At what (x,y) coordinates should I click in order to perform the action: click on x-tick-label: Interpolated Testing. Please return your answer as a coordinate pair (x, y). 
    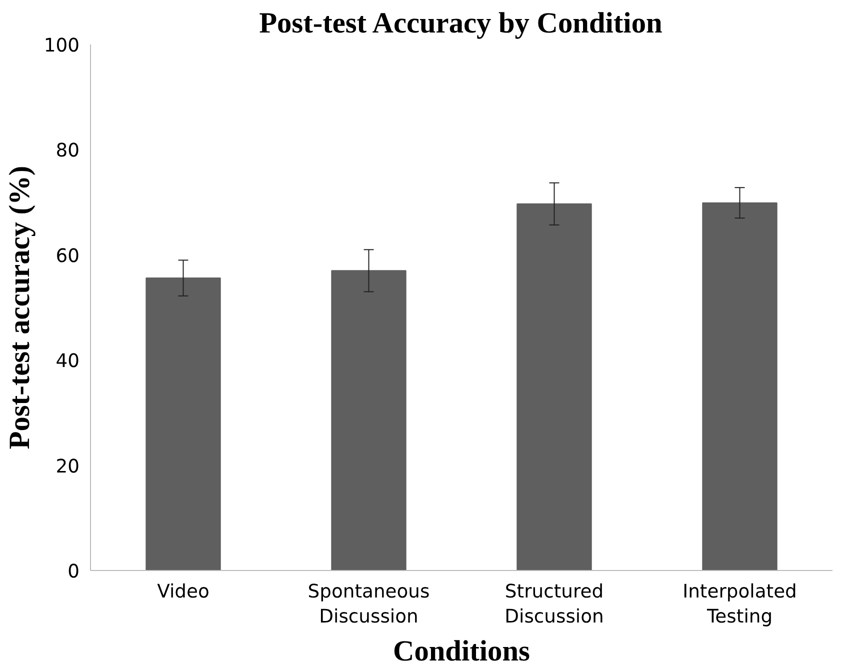
    Looking at the image, I should click on (739, 605).